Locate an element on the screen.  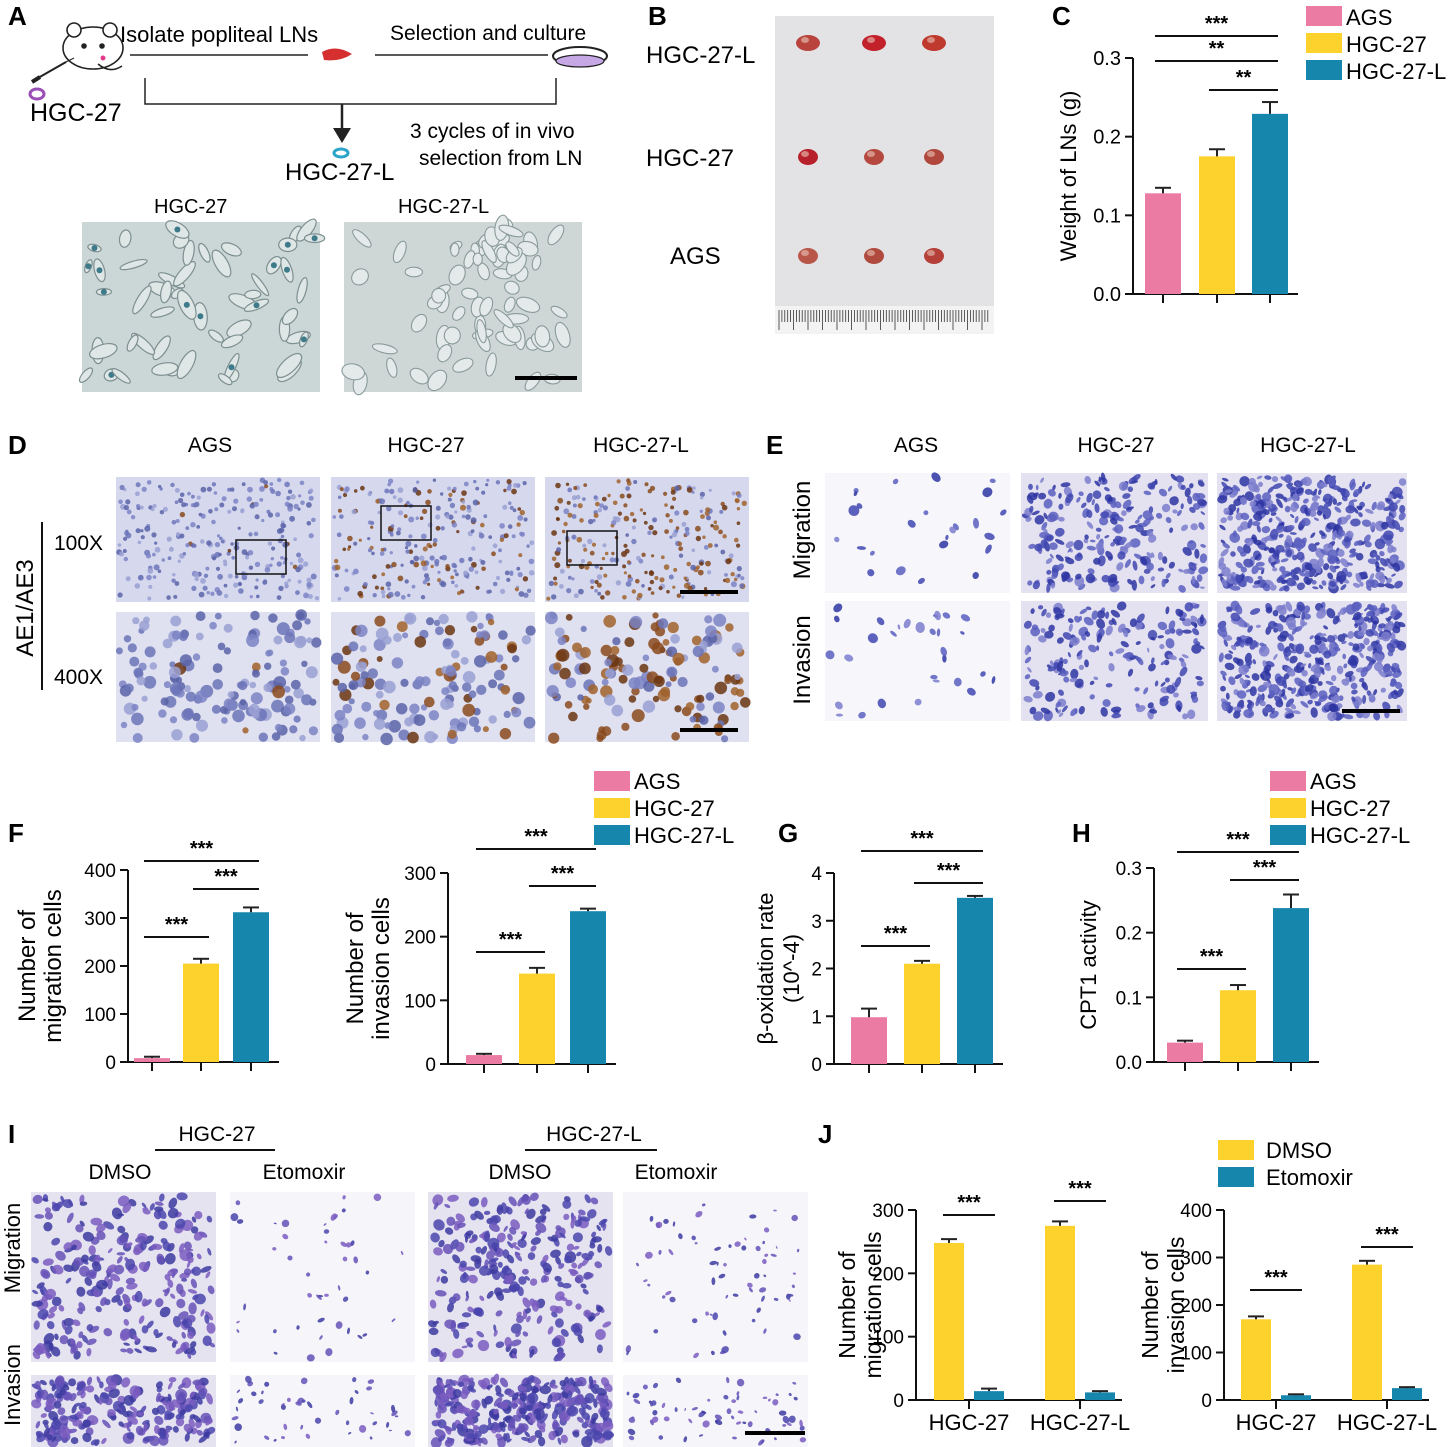
panel-letter-e: E is located at coordinates (774, 445).